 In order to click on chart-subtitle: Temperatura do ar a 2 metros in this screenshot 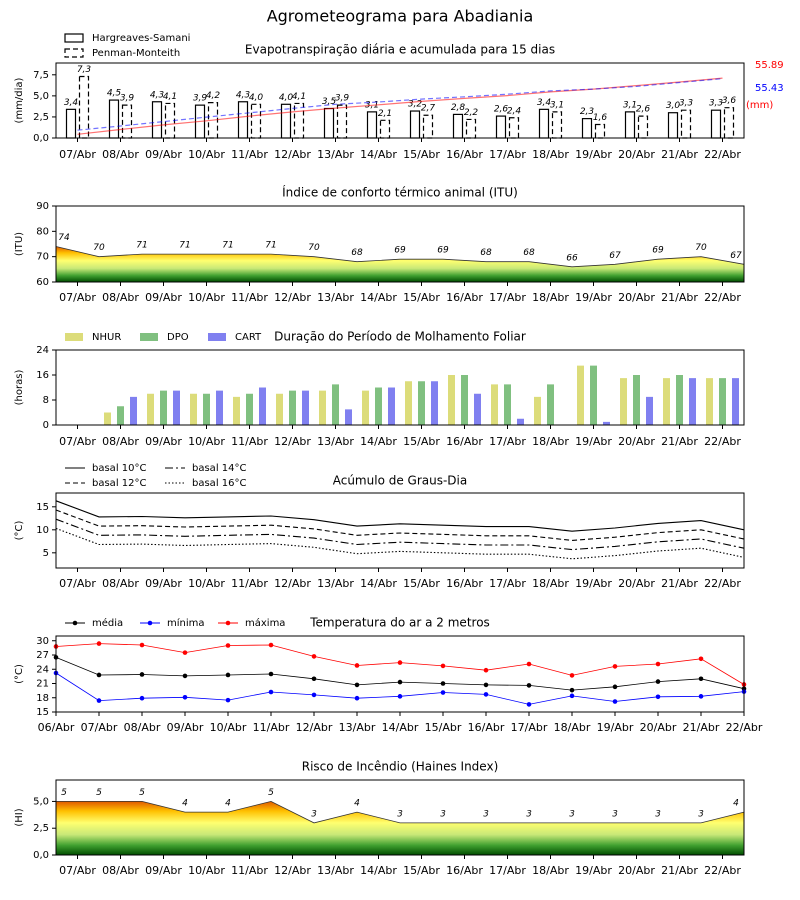, I will do `click(399, 623)`.